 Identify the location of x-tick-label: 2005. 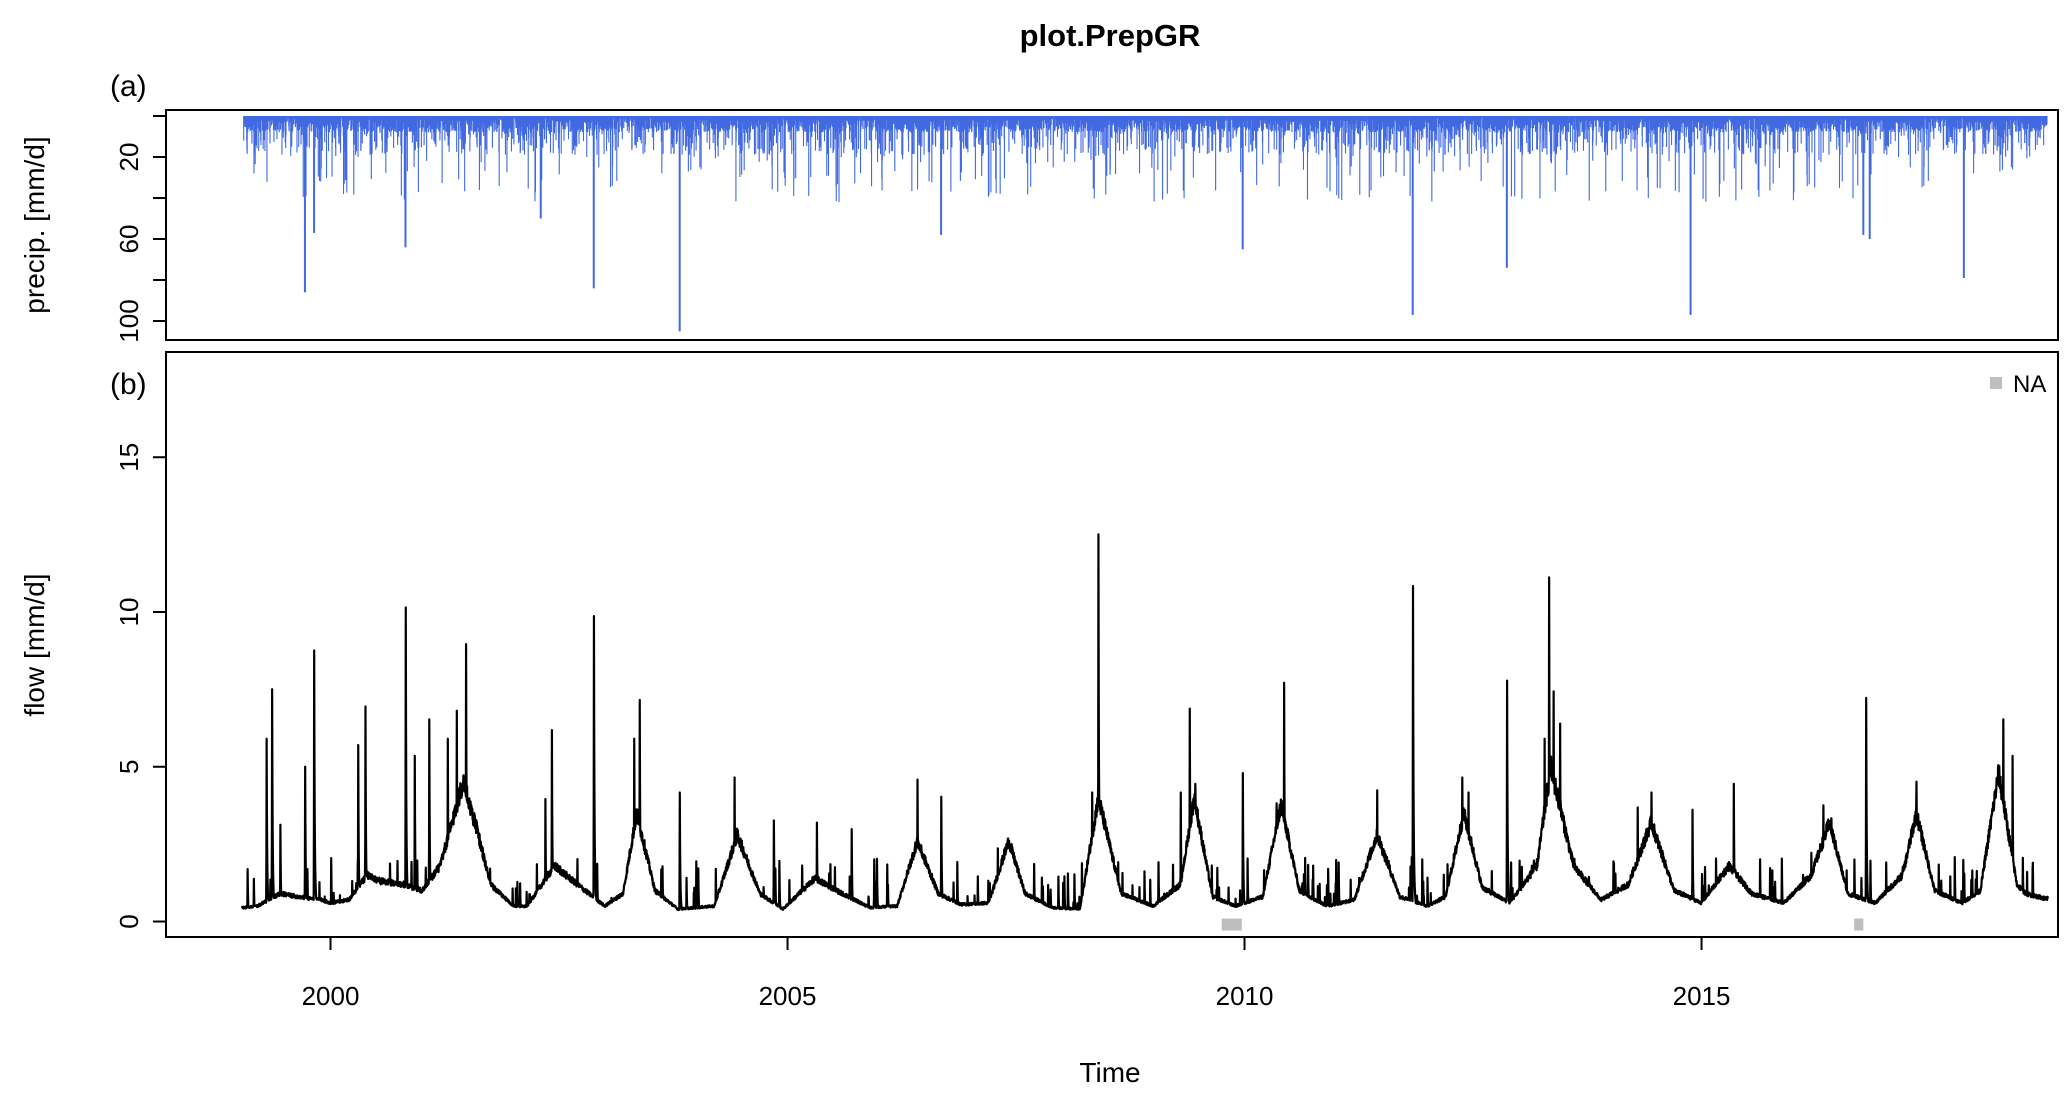
(788, 996).